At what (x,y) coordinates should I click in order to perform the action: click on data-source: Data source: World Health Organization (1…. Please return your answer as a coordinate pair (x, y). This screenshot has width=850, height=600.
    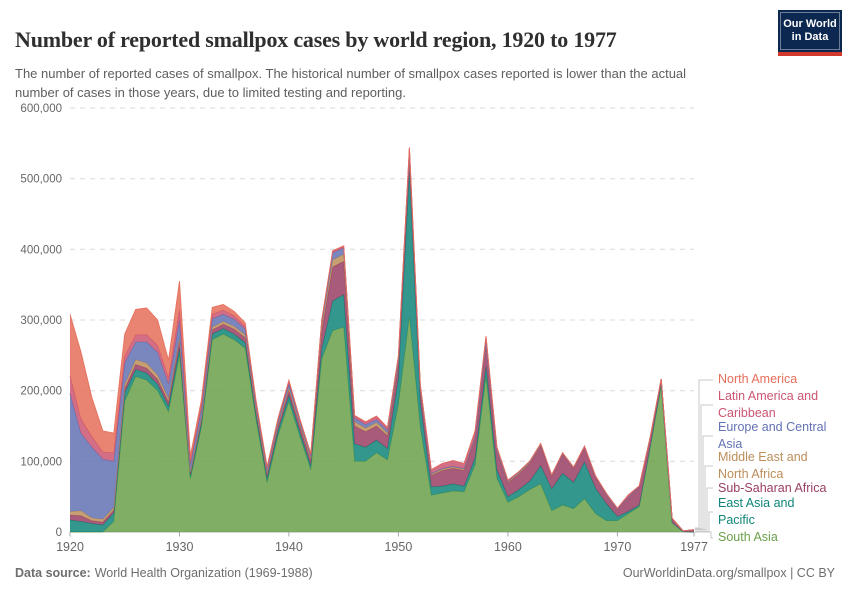
    Looking at the image, I should click on (164, 573).